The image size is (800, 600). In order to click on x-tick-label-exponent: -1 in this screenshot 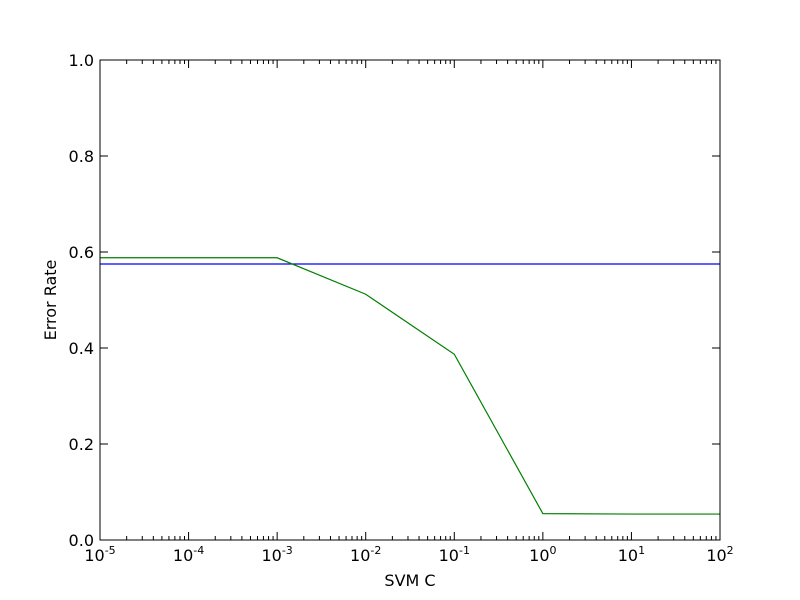, I will do `click(464, 550)`.